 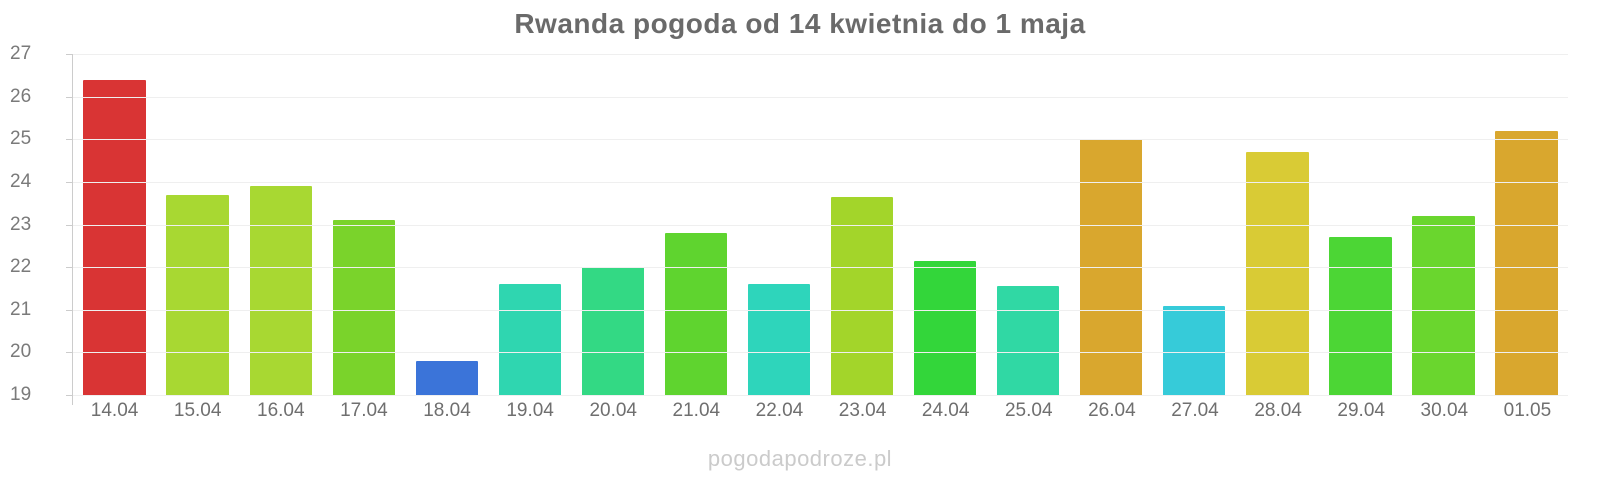 I want to click on chart-title: Rwanda pogoda od 14 kwietnia do 1 maja, so click(x=800, y=23).